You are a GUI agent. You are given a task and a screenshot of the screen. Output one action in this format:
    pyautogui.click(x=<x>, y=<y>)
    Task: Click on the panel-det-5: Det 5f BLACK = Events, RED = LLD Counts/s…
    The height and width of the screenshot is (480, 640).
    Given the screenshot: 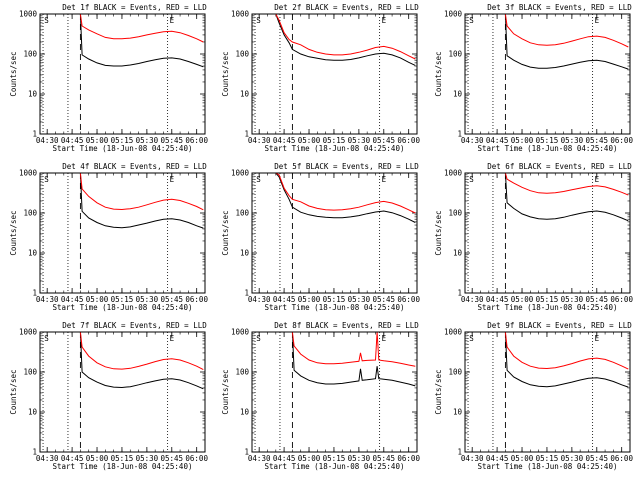 What is the action you would take?
    pyautogui.click(x=320, y=237)
    